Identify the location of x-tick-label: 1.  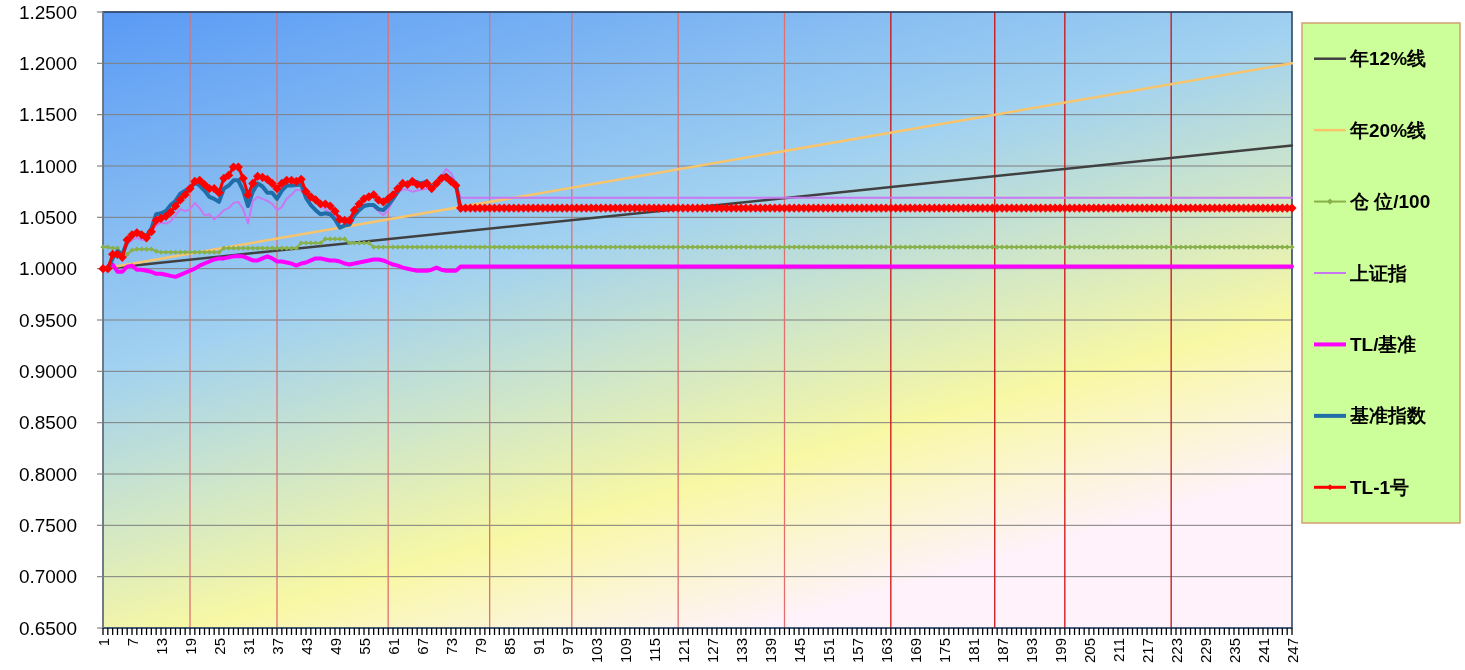
(103, 642).